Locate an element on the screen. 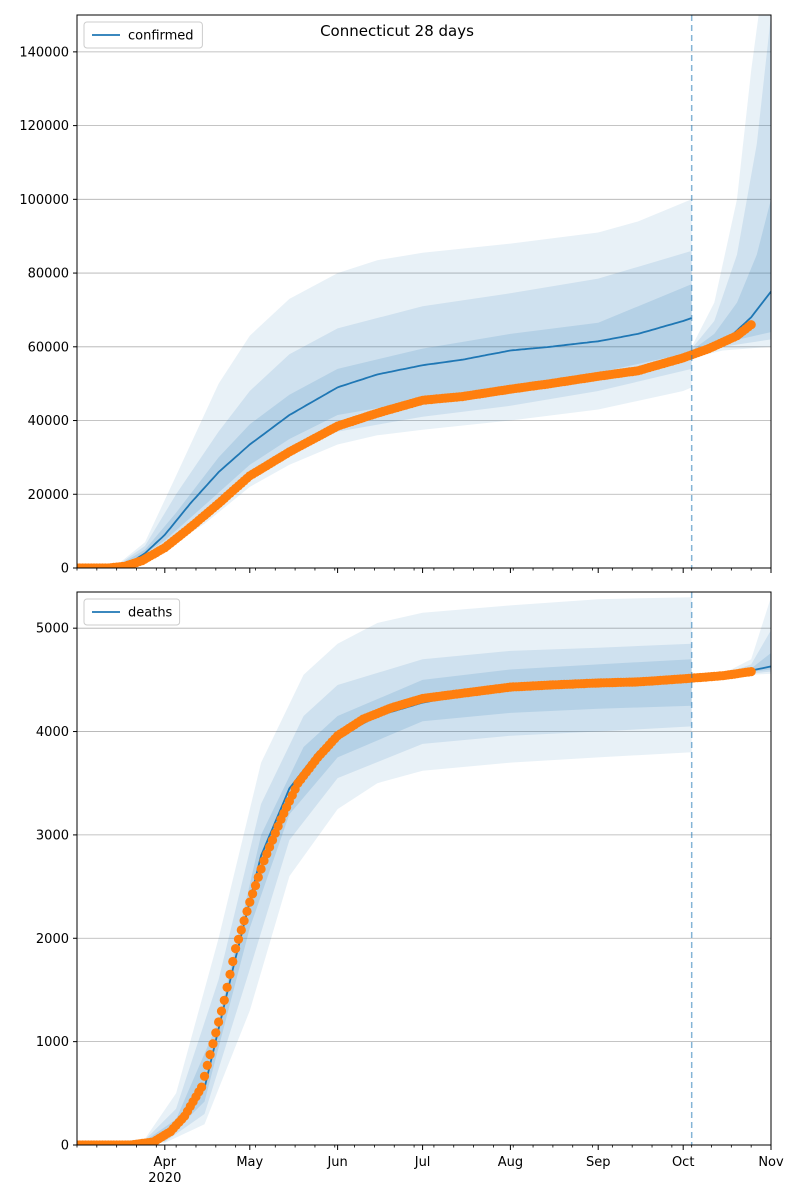  y-tick-label: 120000 is located at coordinates (44, 126).